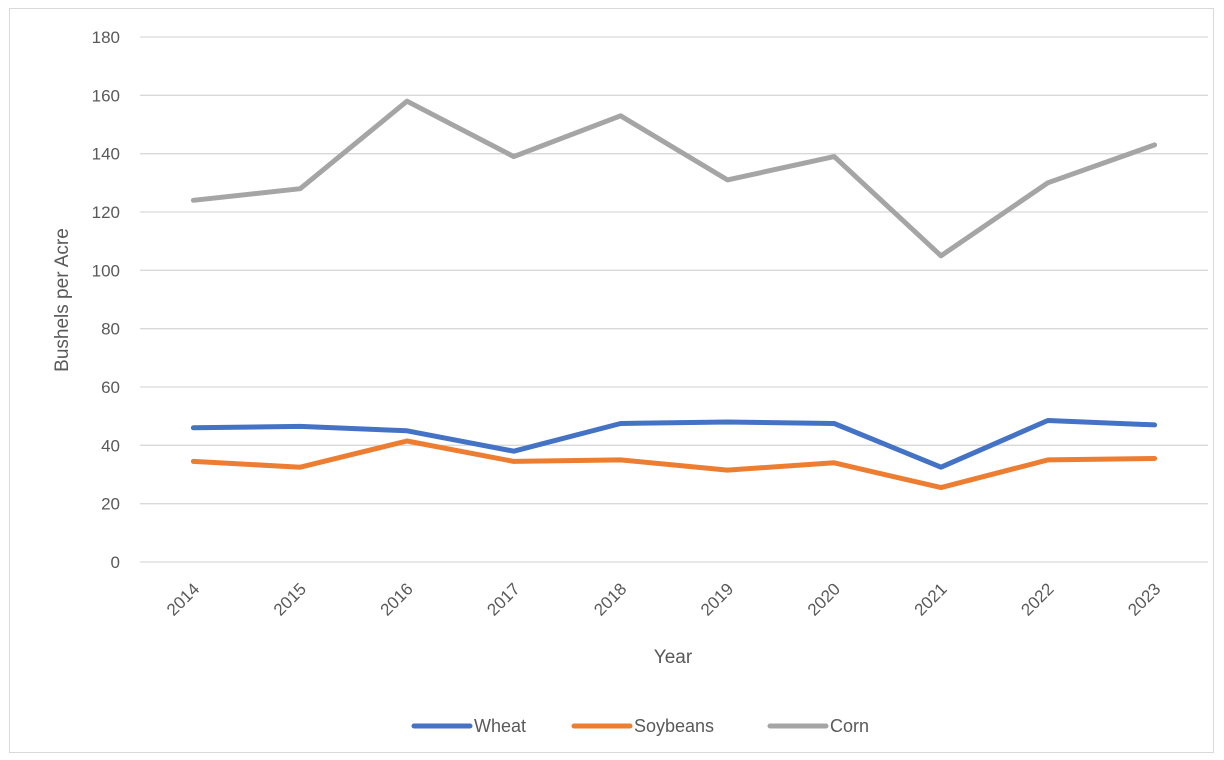 Image resolution: width=1224 pixels, height=760 pixels. Describe the element at coordinates (500, 726) in the screenshot. I see `legend-label-wheat: Wheat` at that location.